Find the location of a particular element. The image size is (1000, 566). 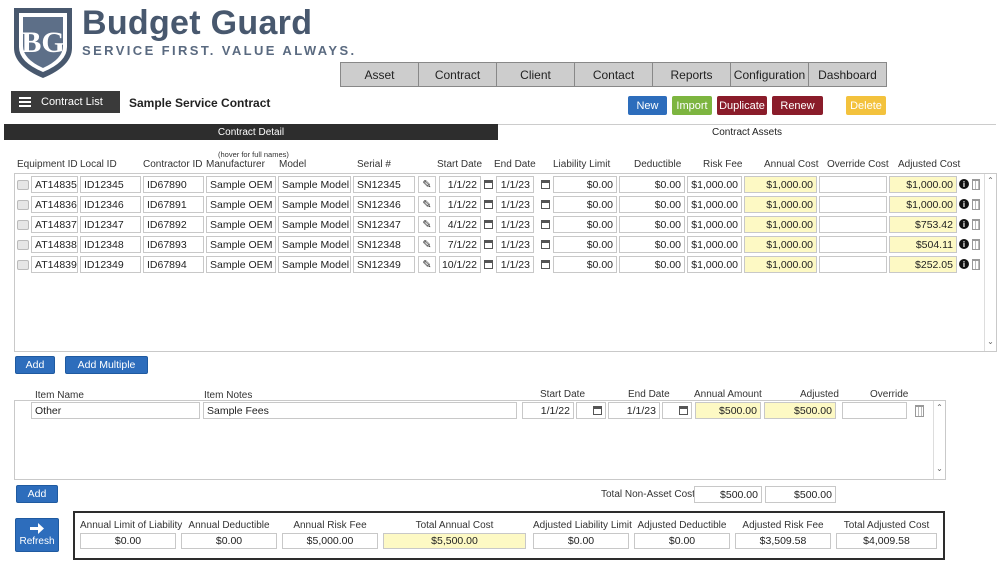

asset-cell-start: 1/1/22 is located at coordinates (460, 184).